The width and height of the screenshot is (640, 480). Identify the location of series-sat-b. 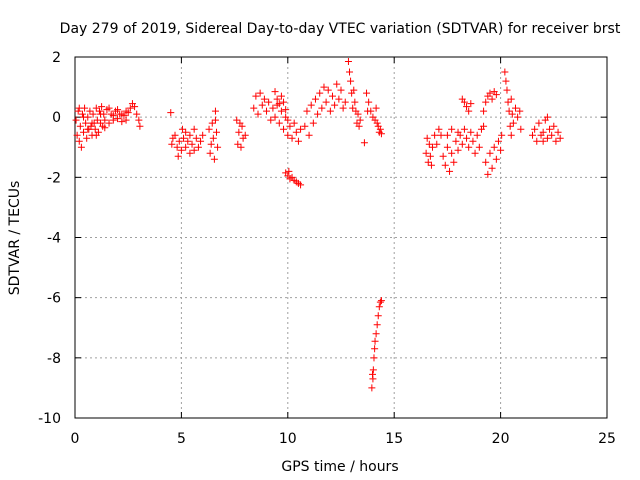
(102, 121).